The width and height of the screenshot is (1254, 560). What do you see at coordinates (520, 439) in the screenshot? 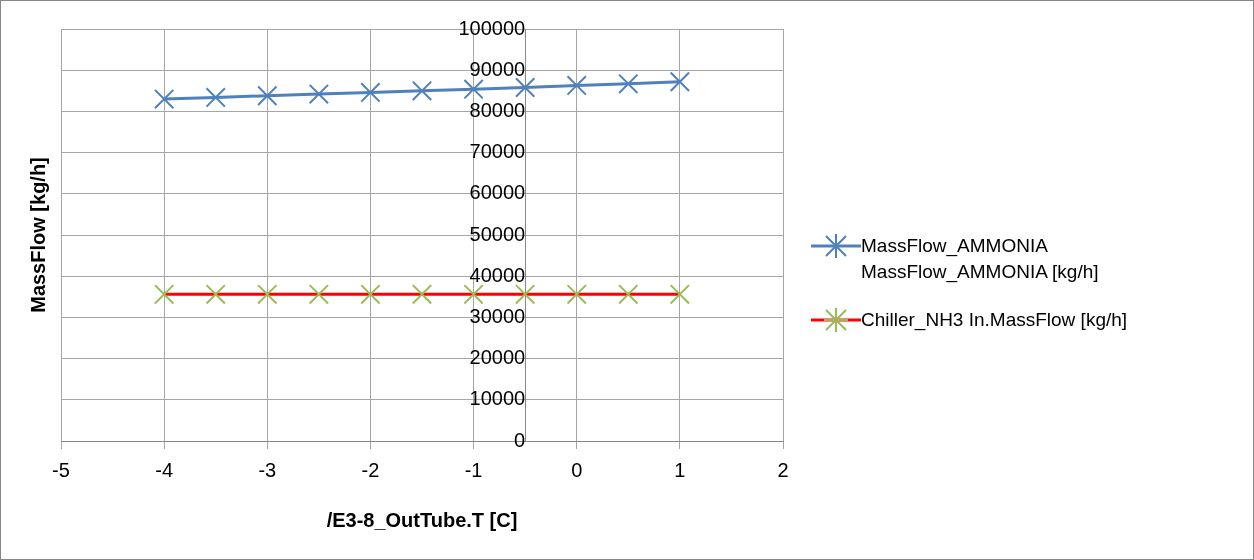
I see `y-tick-label: 0` at bounding box center [520, 439].